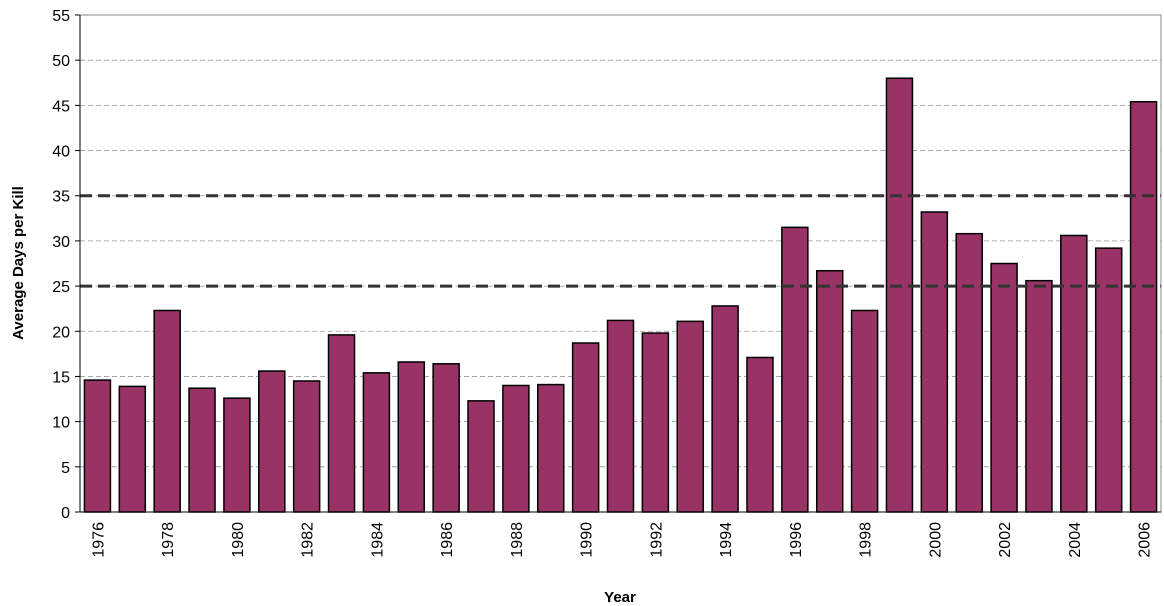 This screenshot has height=606, width=1164. What do you see at coordinates (61, 197) in the screenshot?
I see `y-tick-label: 35` at bounding box center [61, 197].